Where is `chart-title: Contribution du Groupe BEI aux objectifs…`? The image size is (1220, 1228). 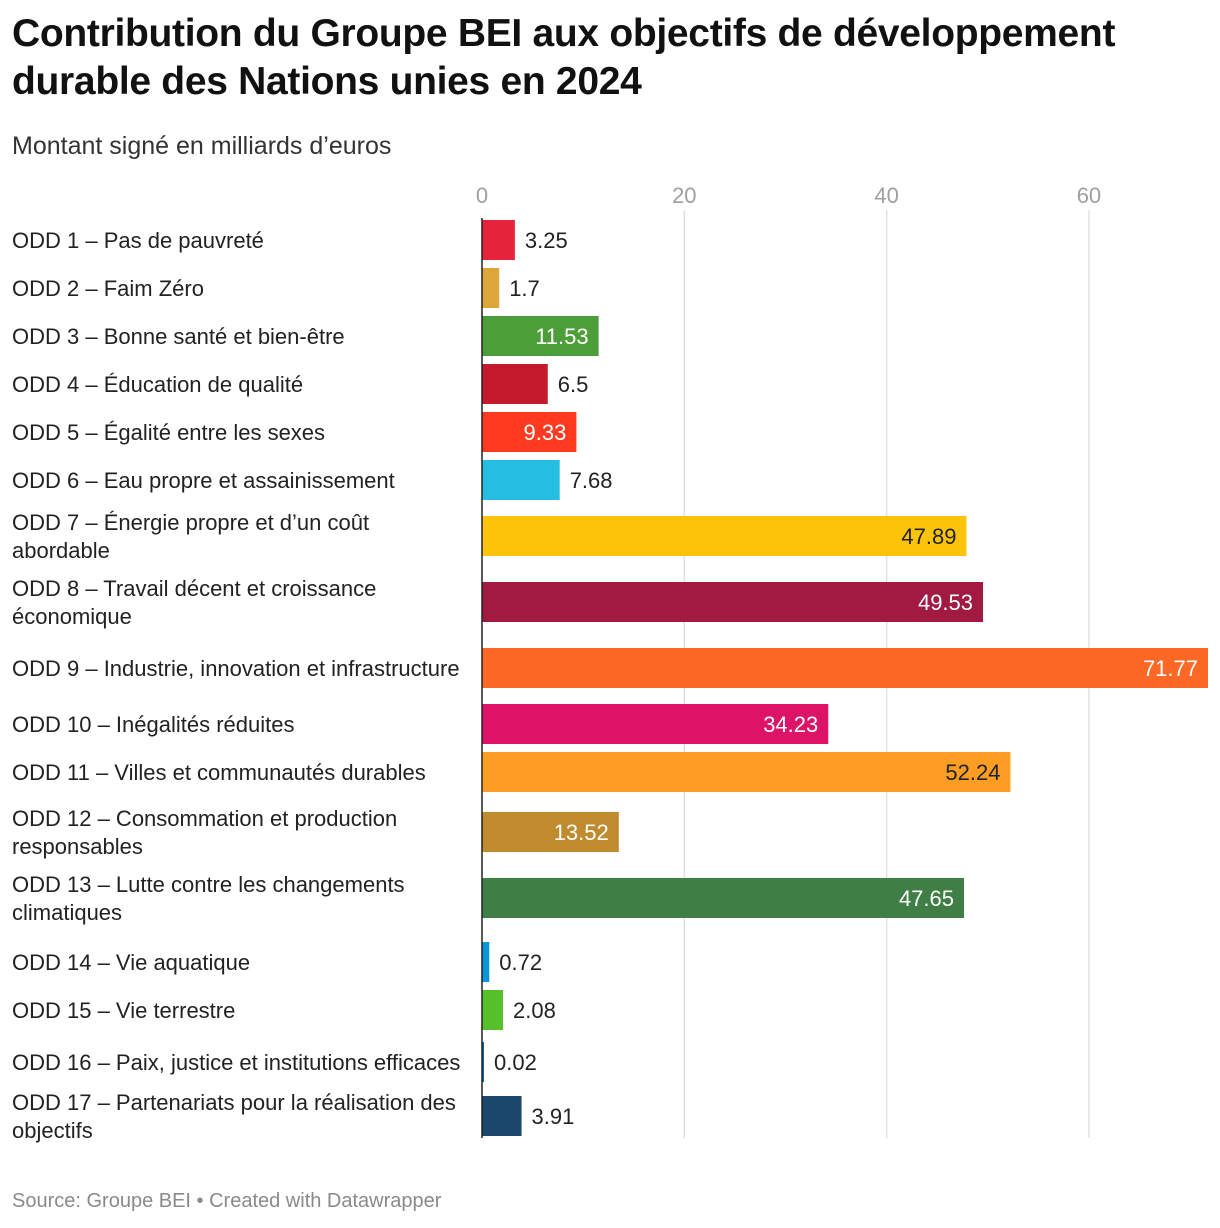 chart-title: Contribution du Groupe BEI aux objectifs… is located at coordinates (564, 57).